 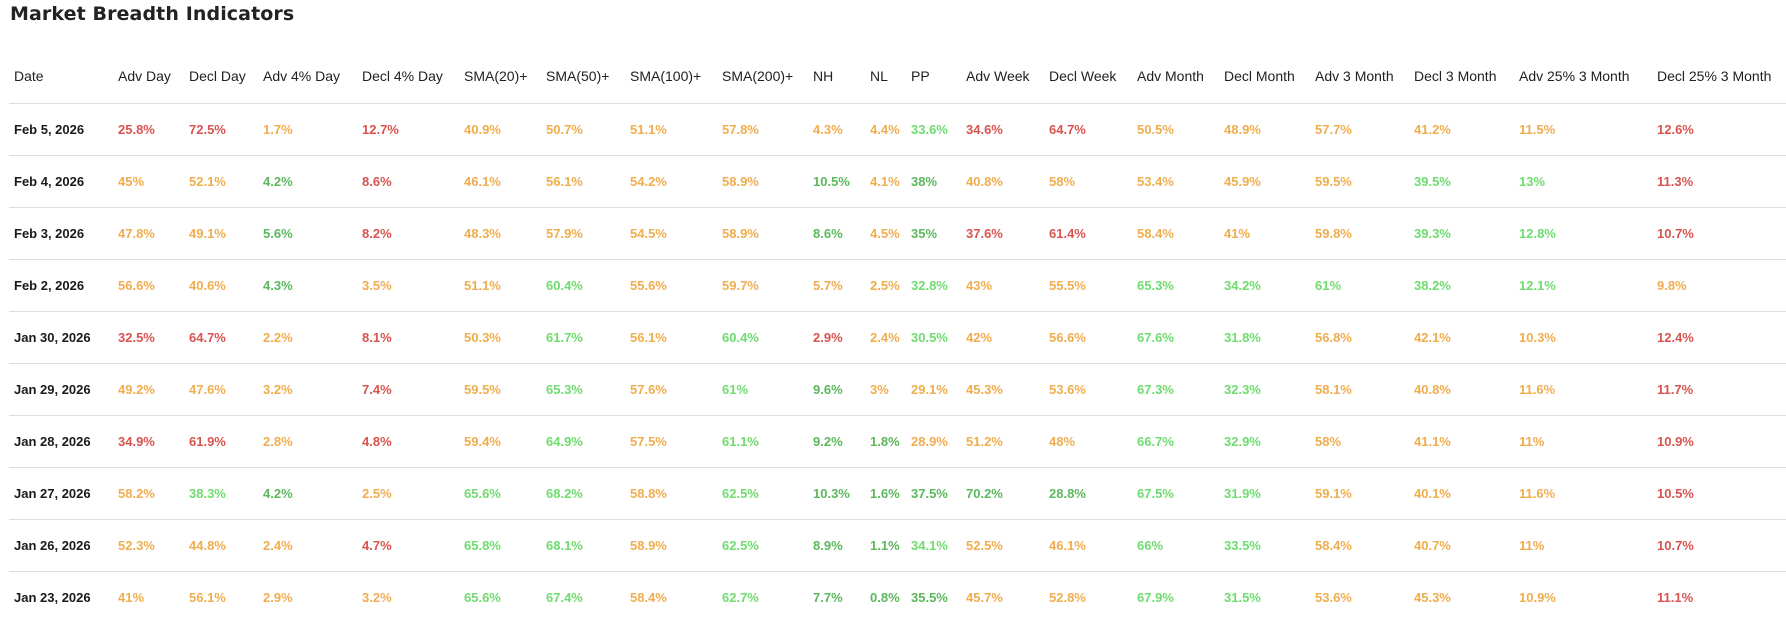 I want to click on adv-3-month-value: 53.6%, so click(x=1333, y=597).